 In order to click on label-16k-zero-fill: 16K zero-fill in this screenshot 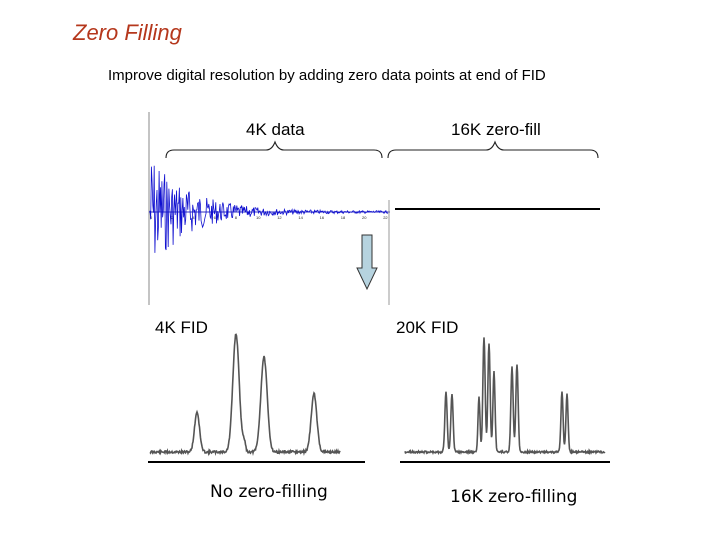, I will do `click(496, 129)`.